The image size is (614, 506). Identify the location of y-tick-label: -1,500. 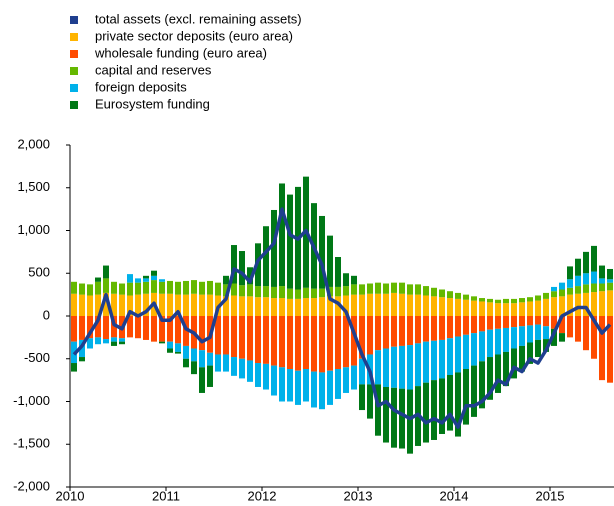
(31, 443).